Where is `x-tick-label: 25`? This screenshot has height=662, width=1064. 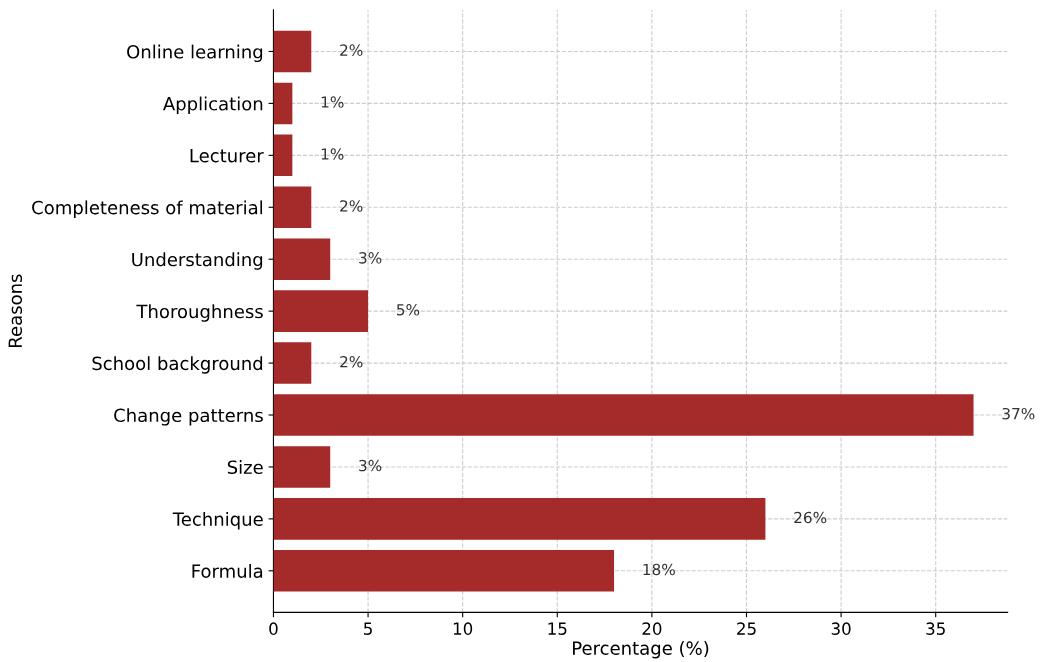
x-tick-label: 25 is located at coordinates (746, 628).